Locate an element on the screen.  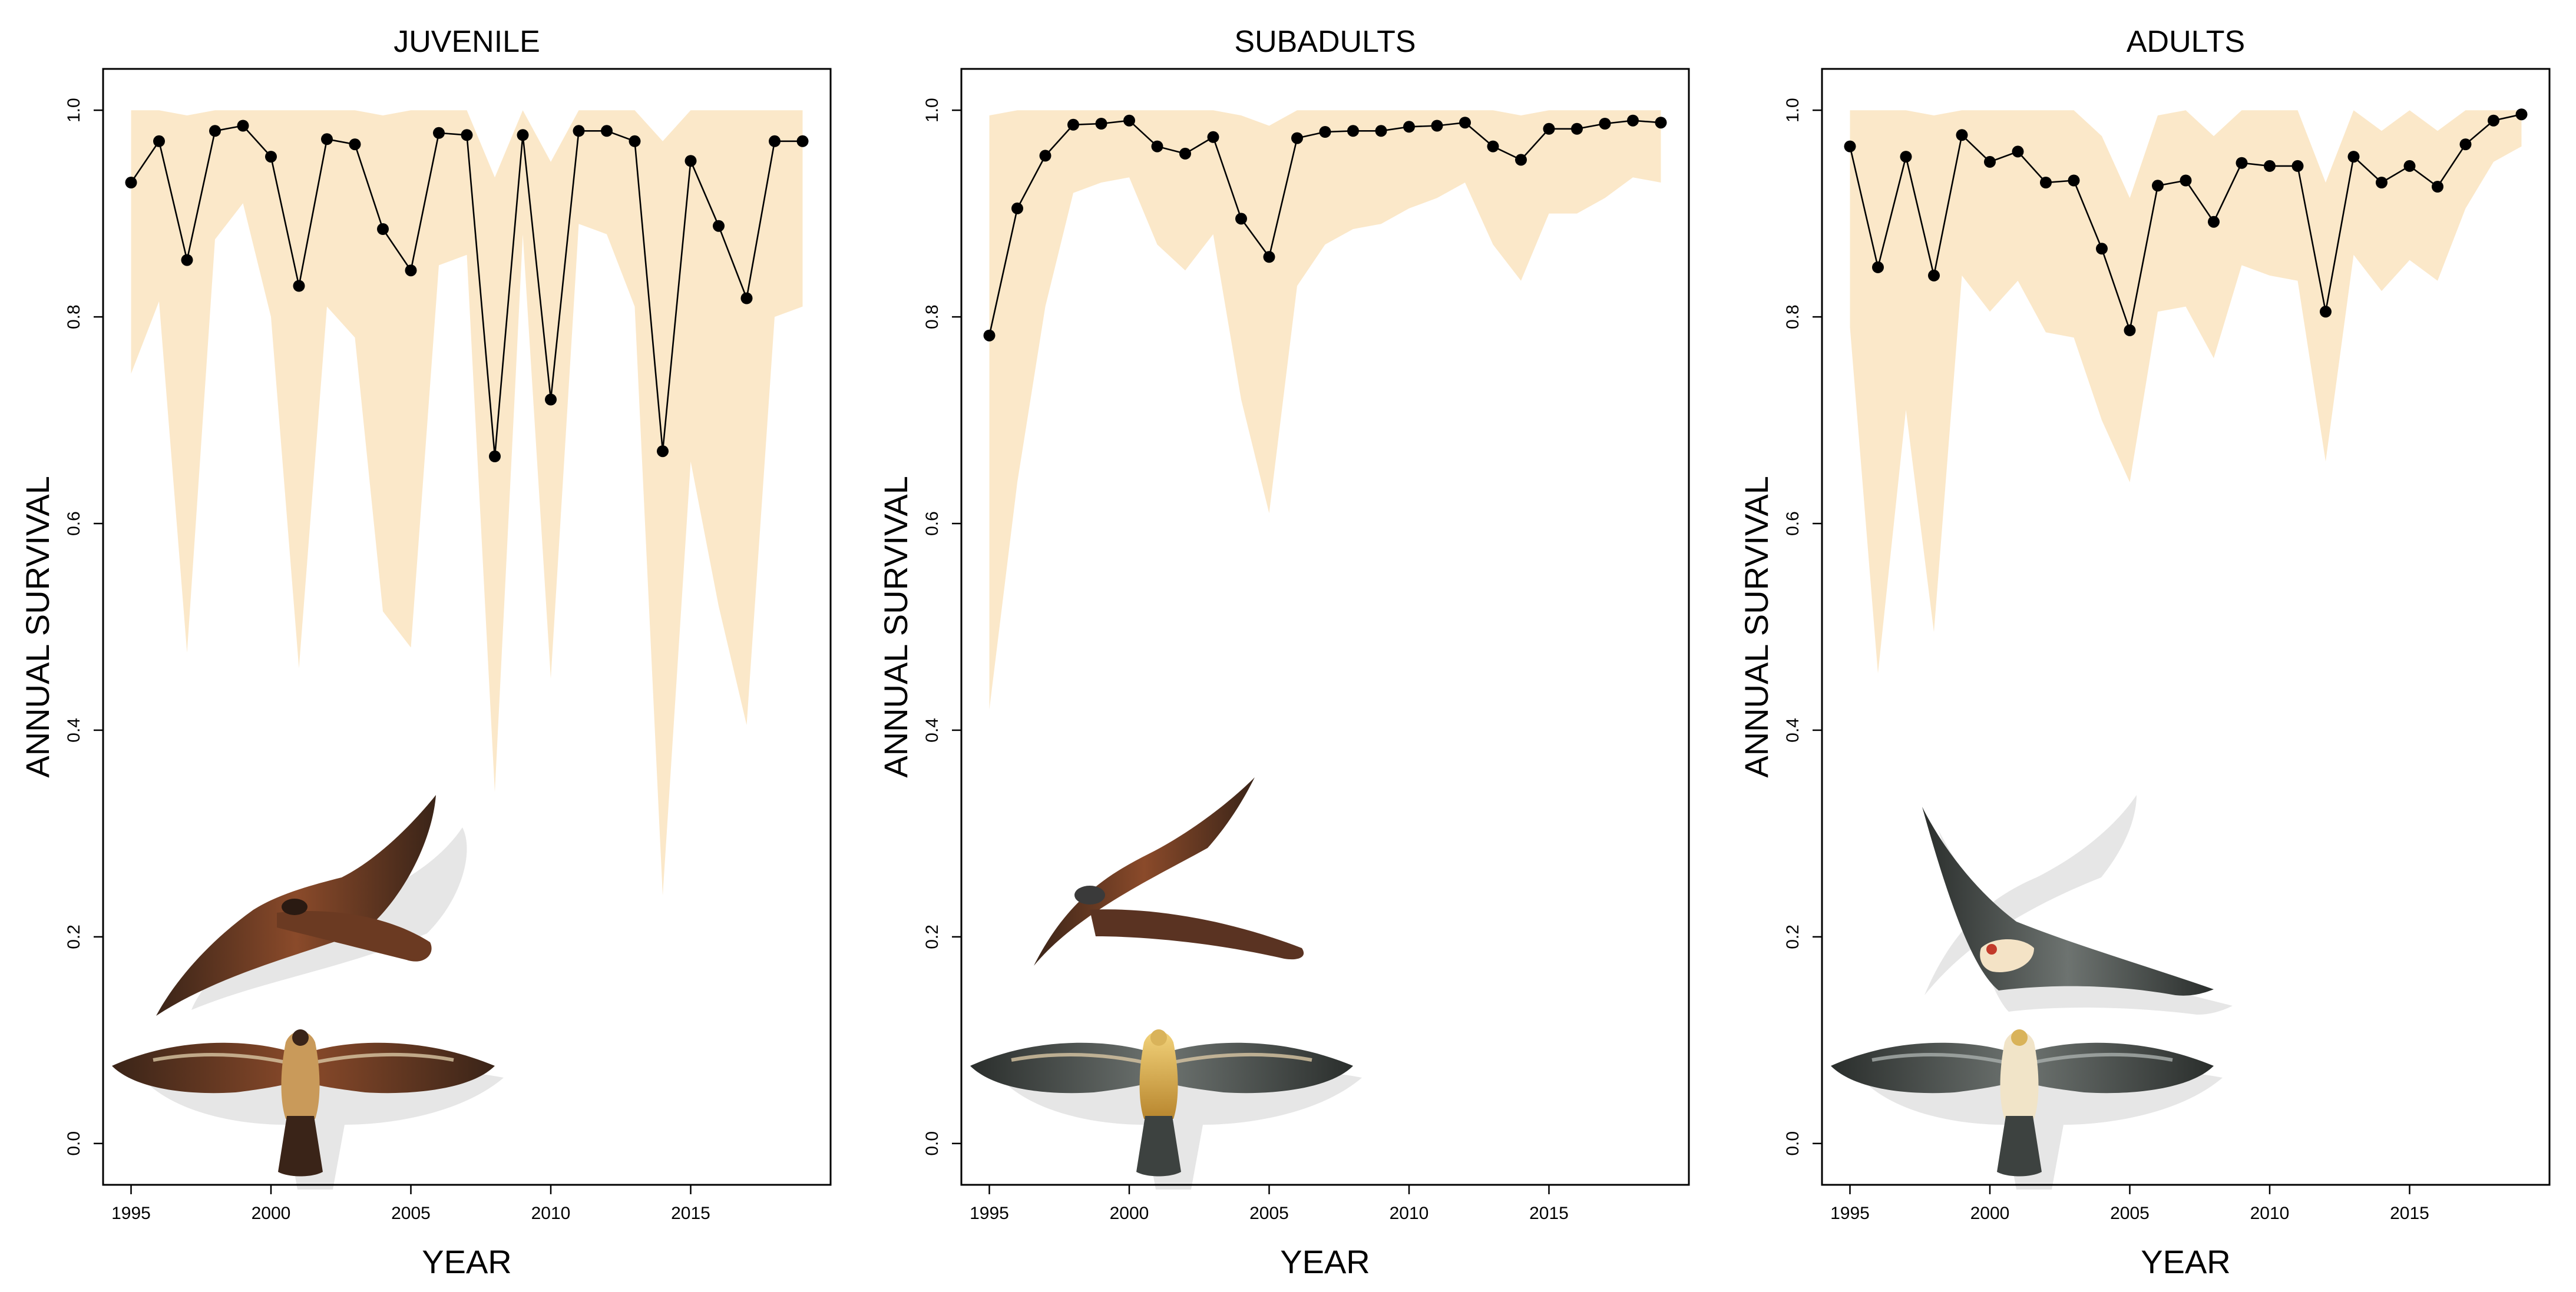
panel-title: JUVENILE is located at coordinates (466, 42).